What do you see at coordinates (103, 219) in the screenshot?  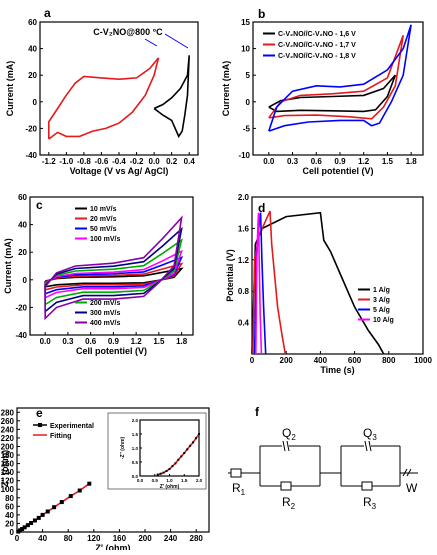 I see `legend-label: 20 mV/s` at bounding box center [103, 219].